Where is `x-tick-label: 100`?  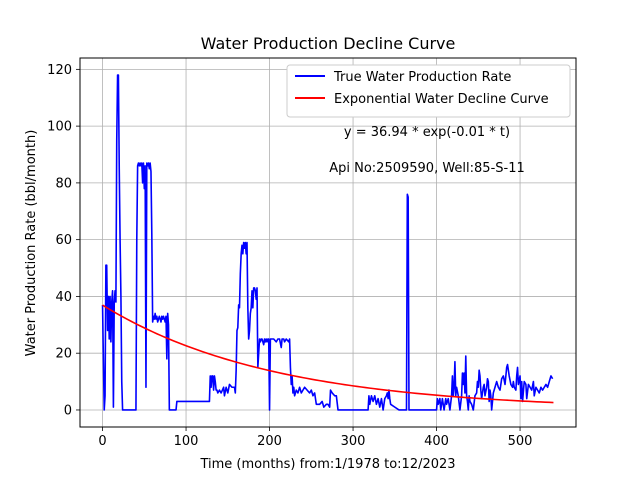 x-tick-label: 100 is located at coordinates (186, 441).